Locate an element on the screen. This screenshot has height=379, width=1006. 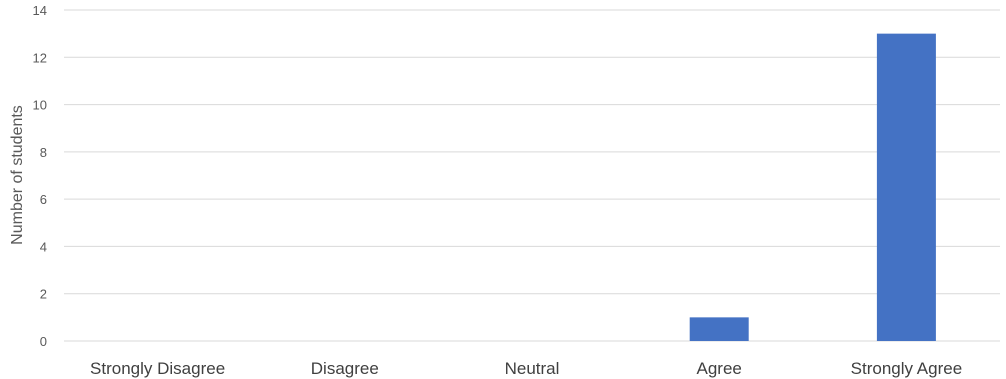
x-category-label: Strongly Disagree is located at coordinates (157, 368).